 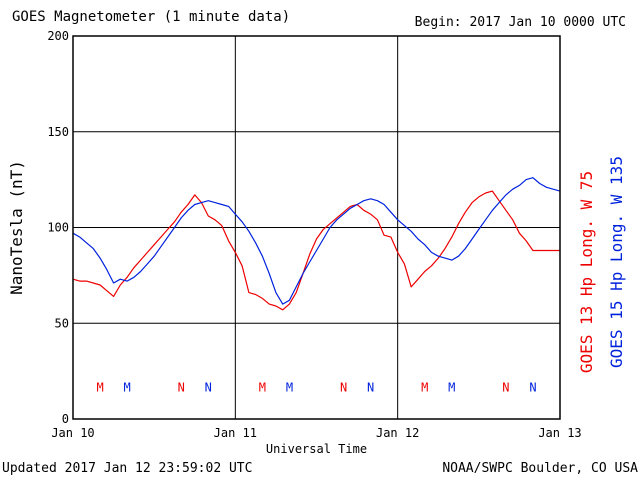 What do you see at coordinates (127, 468) in the screenshot?
I see `updated-time: Updated 2017 Jan 12 23:59:02 UTC` at bounding box center [127, 468].